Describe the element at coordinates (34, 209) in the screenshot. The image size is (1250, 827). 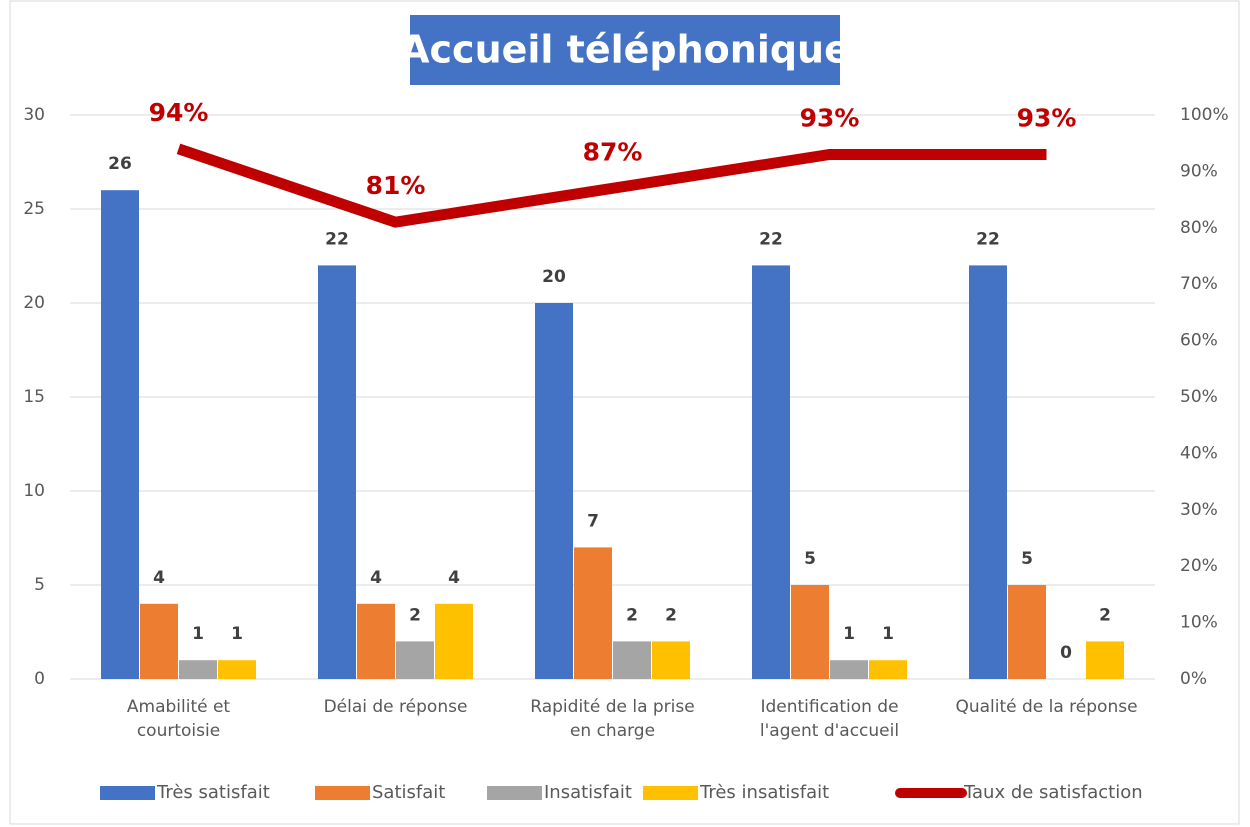
I see `y-tick-label: 25` at that location.